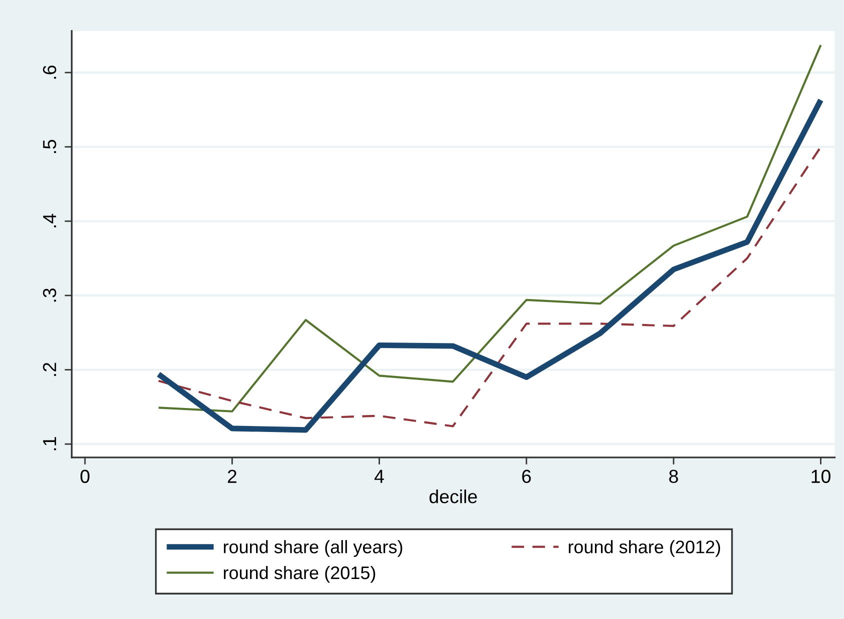 Image resolution: width=844 pixels, height=619 pixels. What do you see at coordinates (49, 443) in the screenshot?
I see `y-tick-label: .1` at bounding box center [49, 443].